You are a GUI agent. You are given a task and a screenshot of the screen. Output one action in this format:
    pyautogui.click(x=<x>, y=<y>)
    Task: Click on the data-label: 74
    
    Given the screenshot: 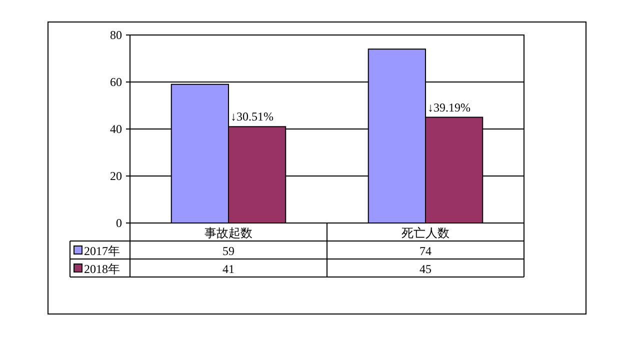 What is the action you would take?
    pyautogui.click(x=426, y=251)
    